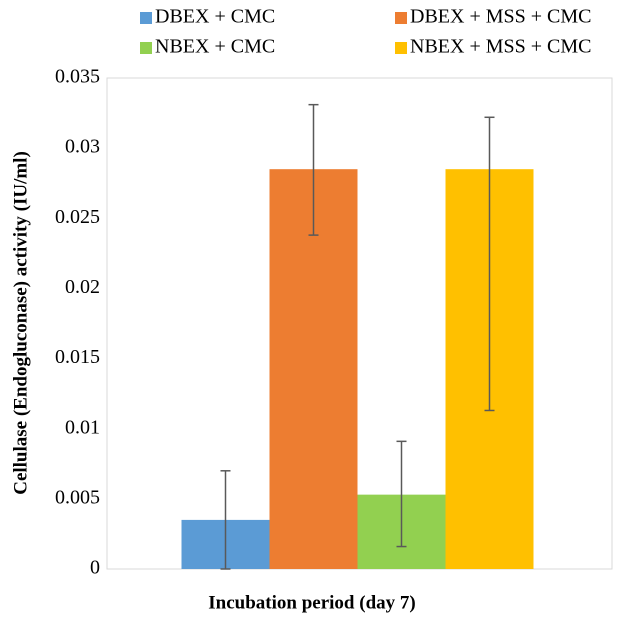 This screenshot has height=622, width=625. Describe the element at coordinates (311, 602) in the screenshot. I see `x-axis-title: Incubation period (day 7)` at that location.